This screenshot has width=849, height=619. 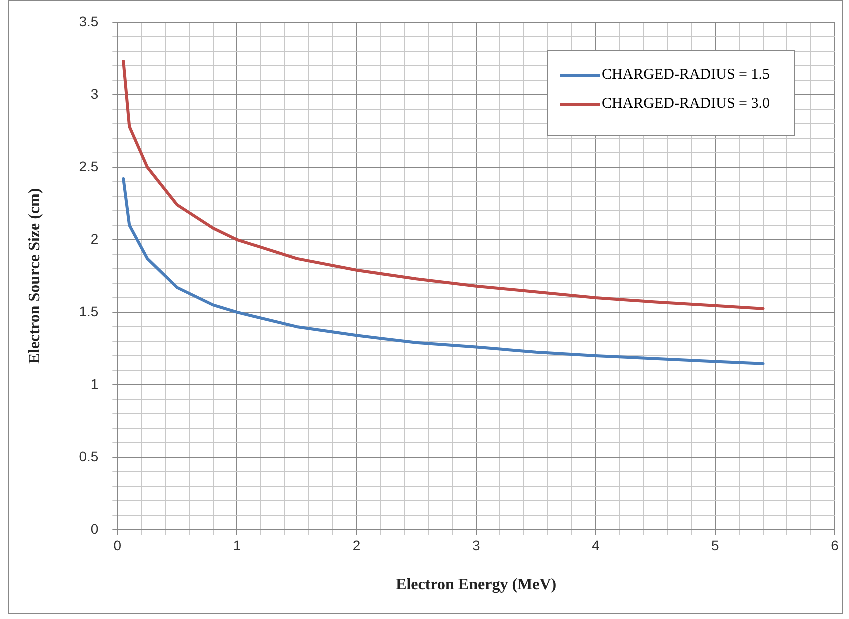 I want to click on legend-label: CHARGED-RADIUS = 3.0, so click(x=686, y=105).